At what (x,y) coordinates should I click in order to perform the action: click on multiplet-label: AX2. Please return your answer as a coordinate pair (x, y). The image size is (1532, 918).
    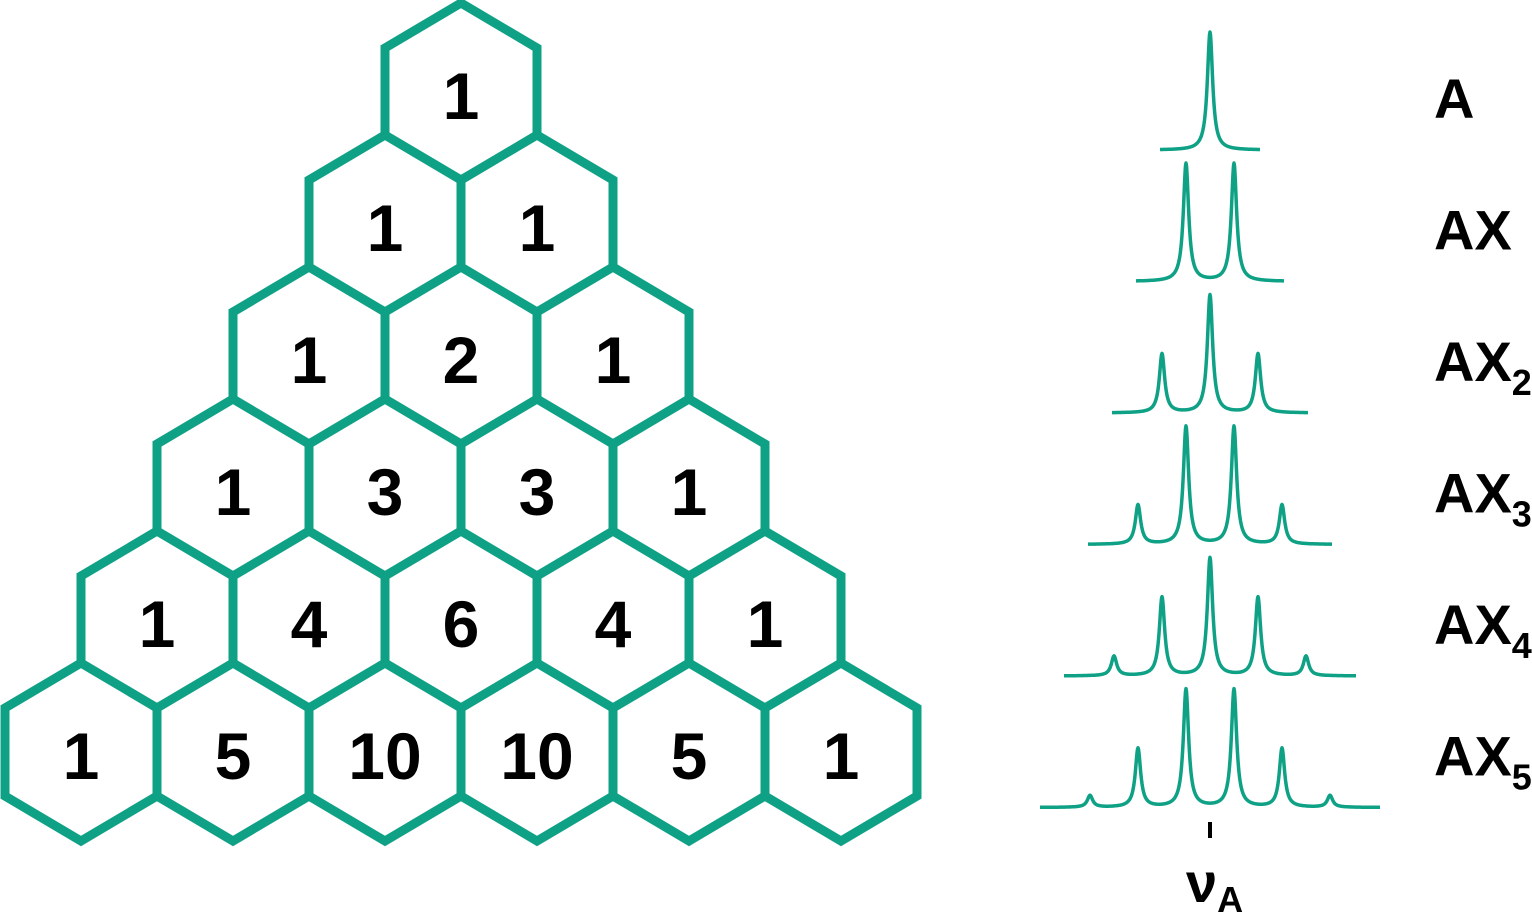
    Looking at the image, I should click on (1483, 366).